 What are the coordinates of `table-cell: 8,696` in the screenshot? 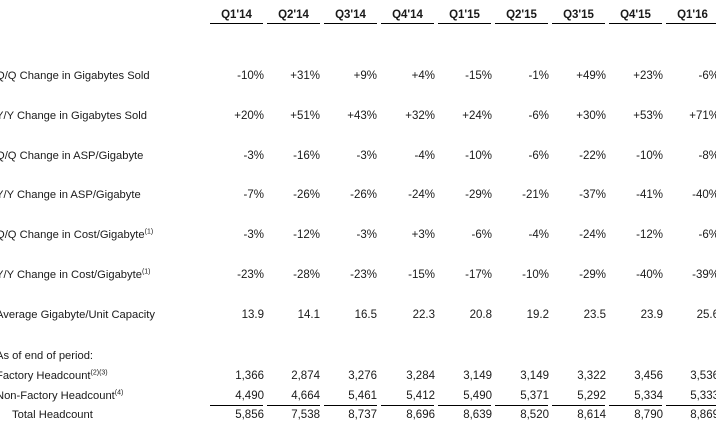 It's located at (420, 415).